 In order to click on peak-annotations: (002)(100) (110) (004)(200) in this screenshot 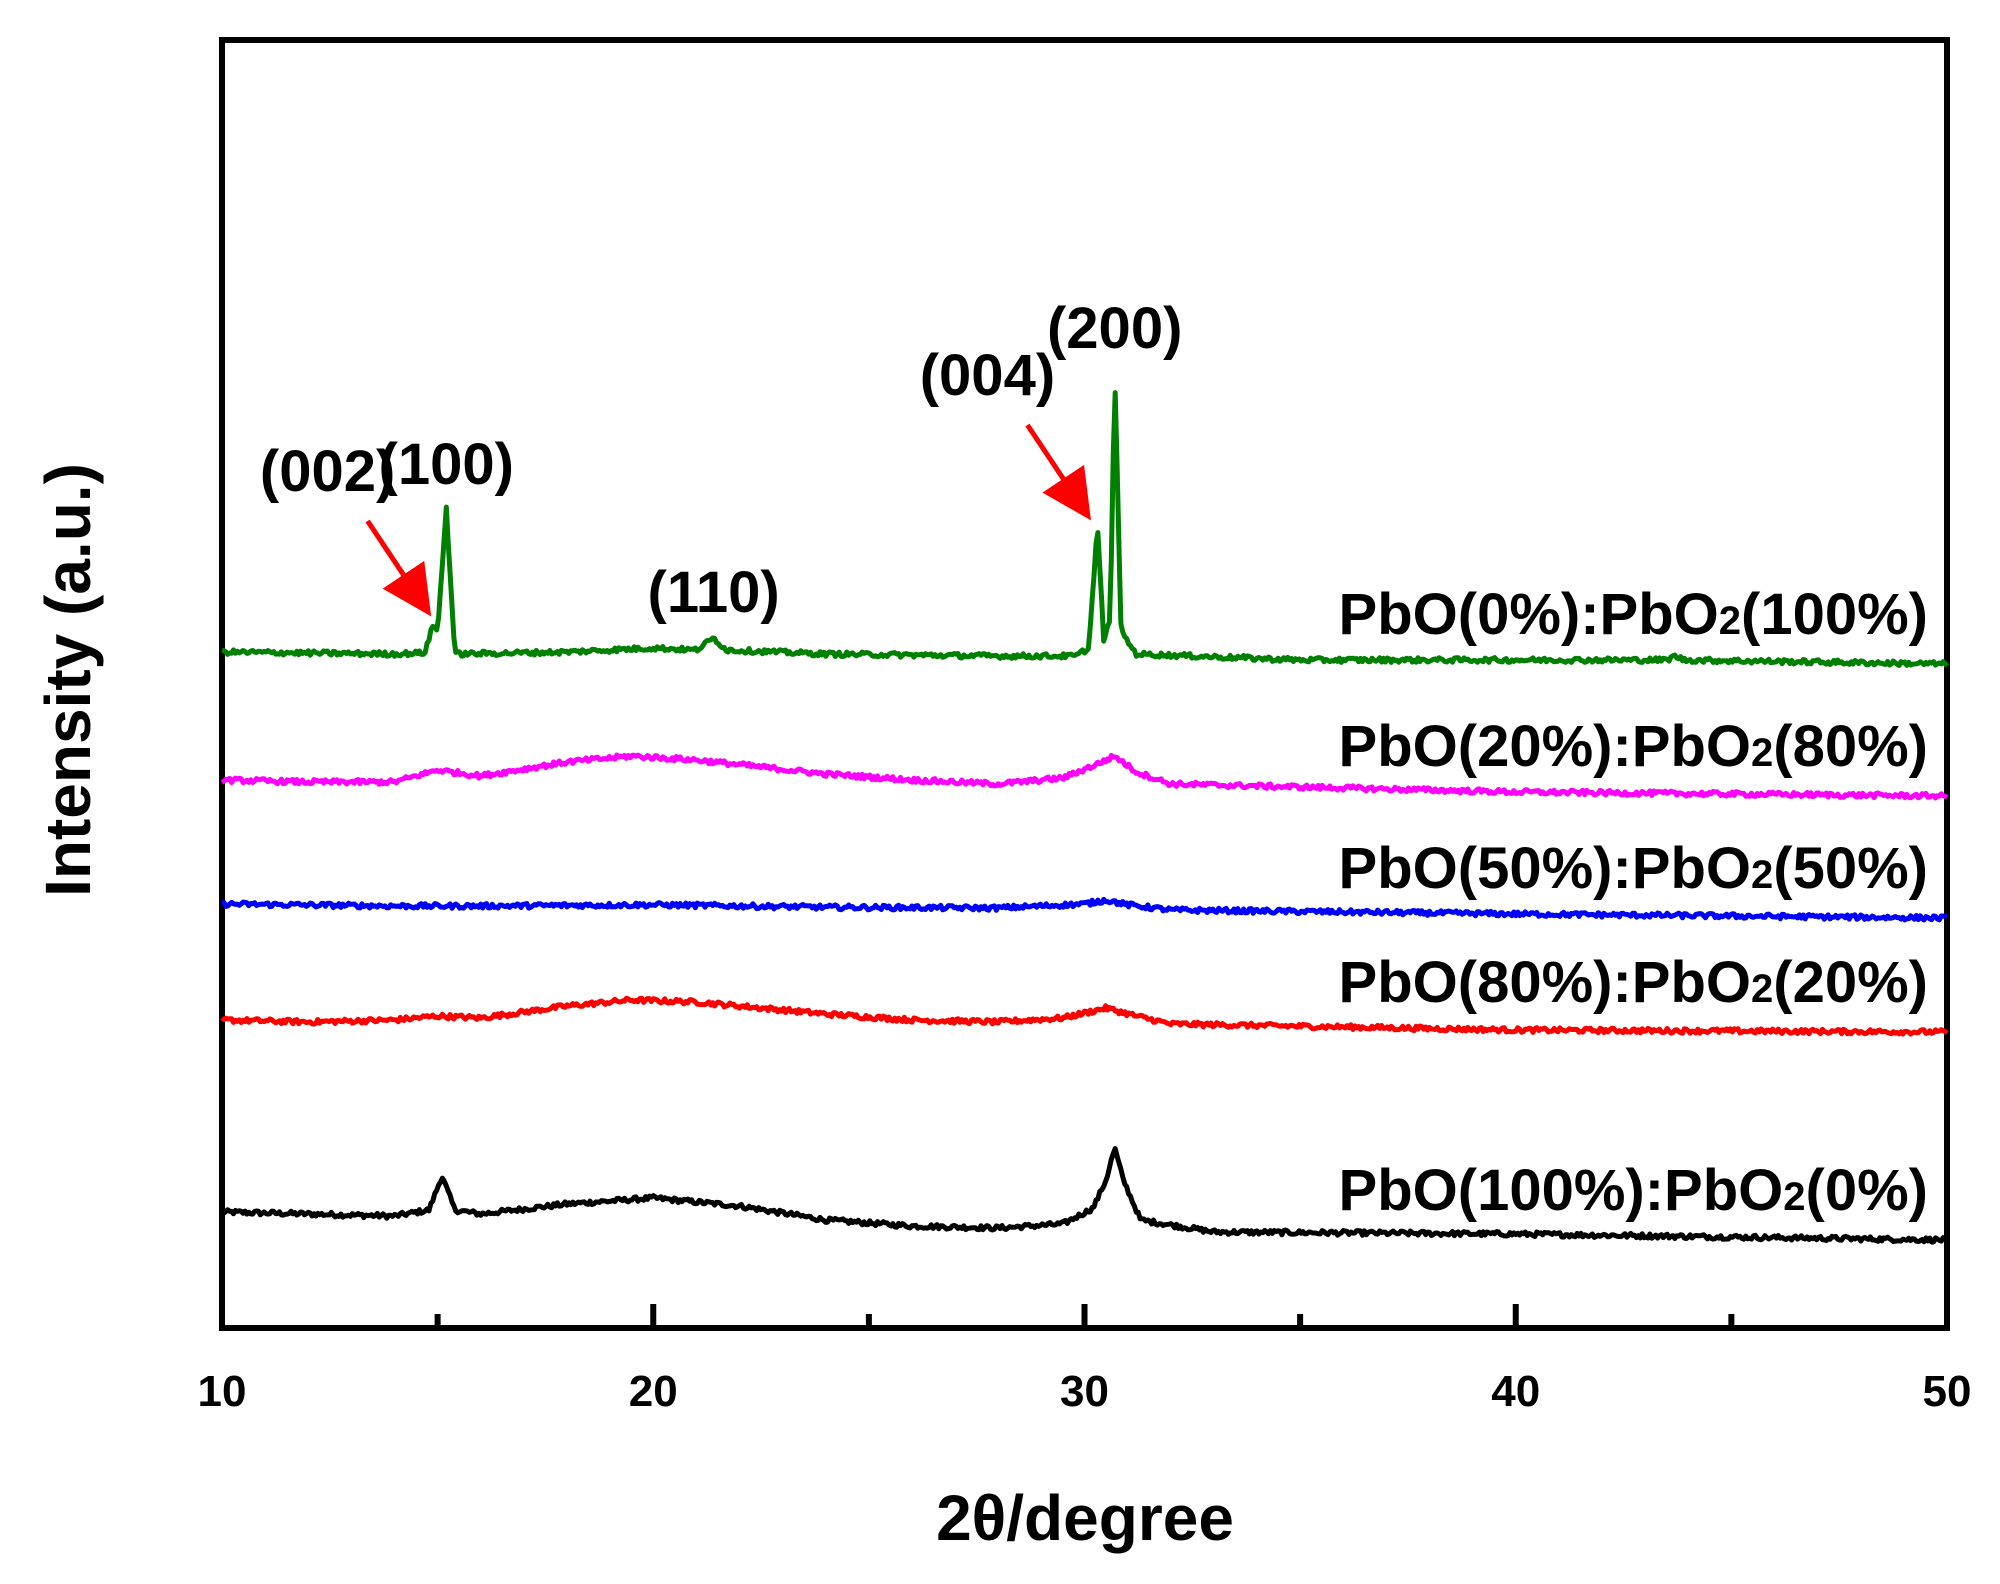, I will do `click(721, 460)`.